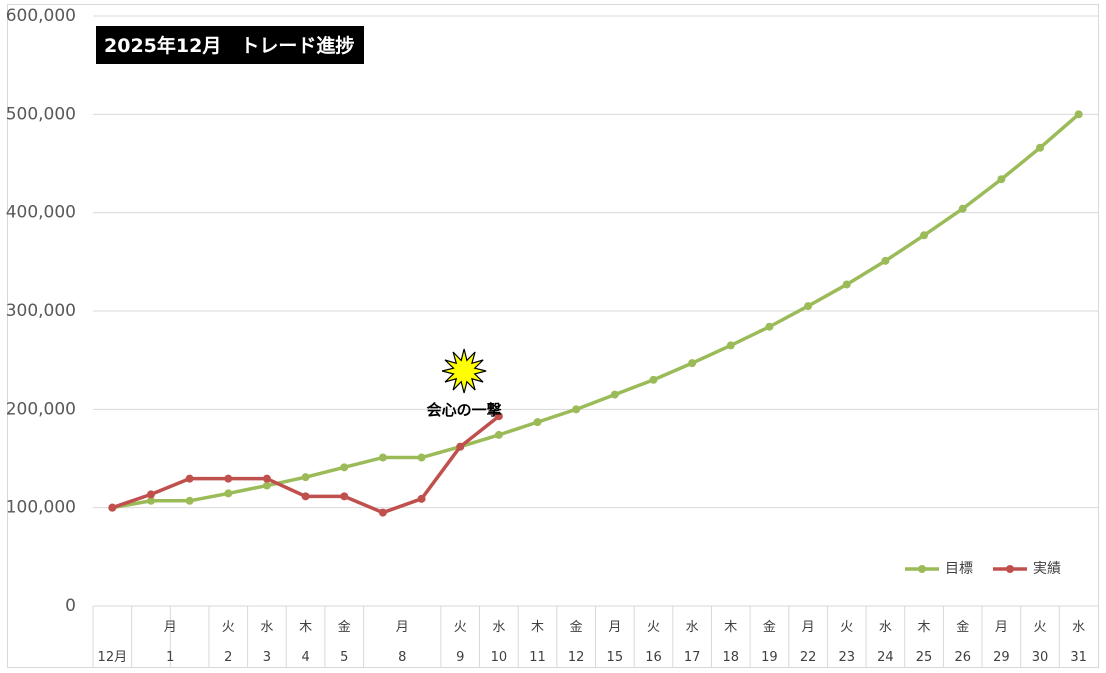 This screenshot has height=673, width=1106. I want to click on date-label: 25, so click(924, 657).